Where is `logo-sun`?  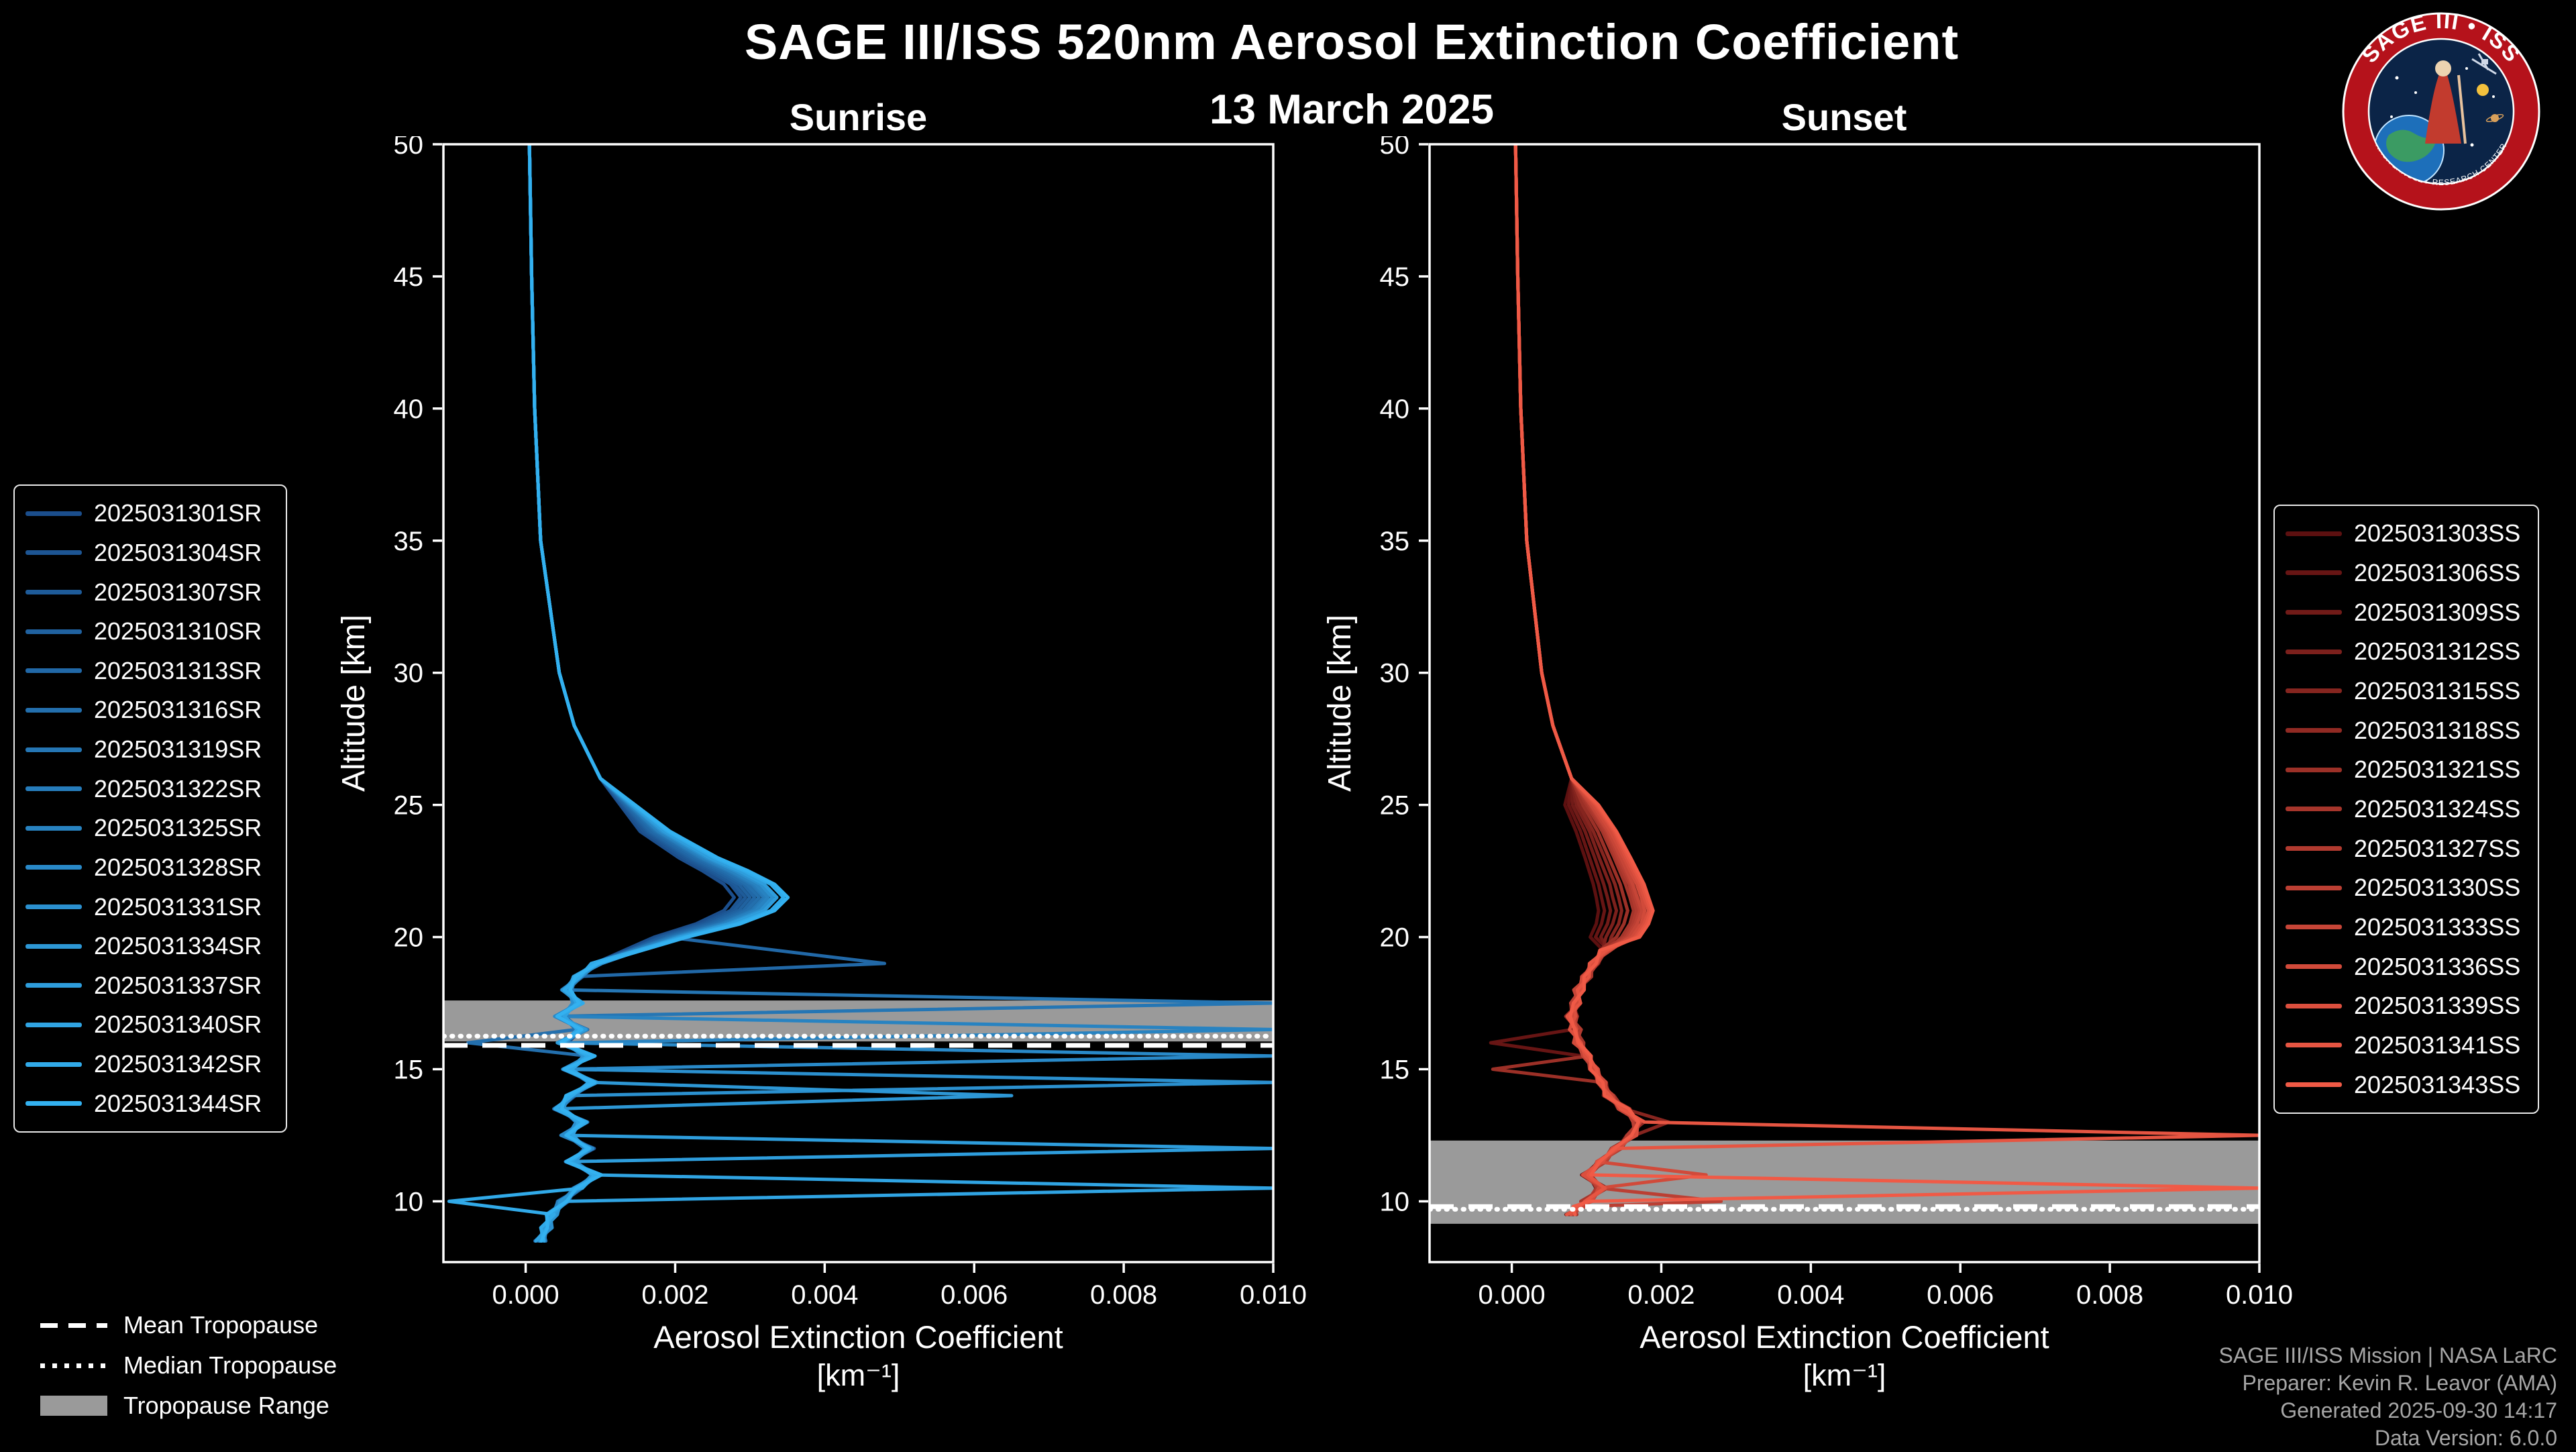
logo-sun is located at coordinates (2483, 90).